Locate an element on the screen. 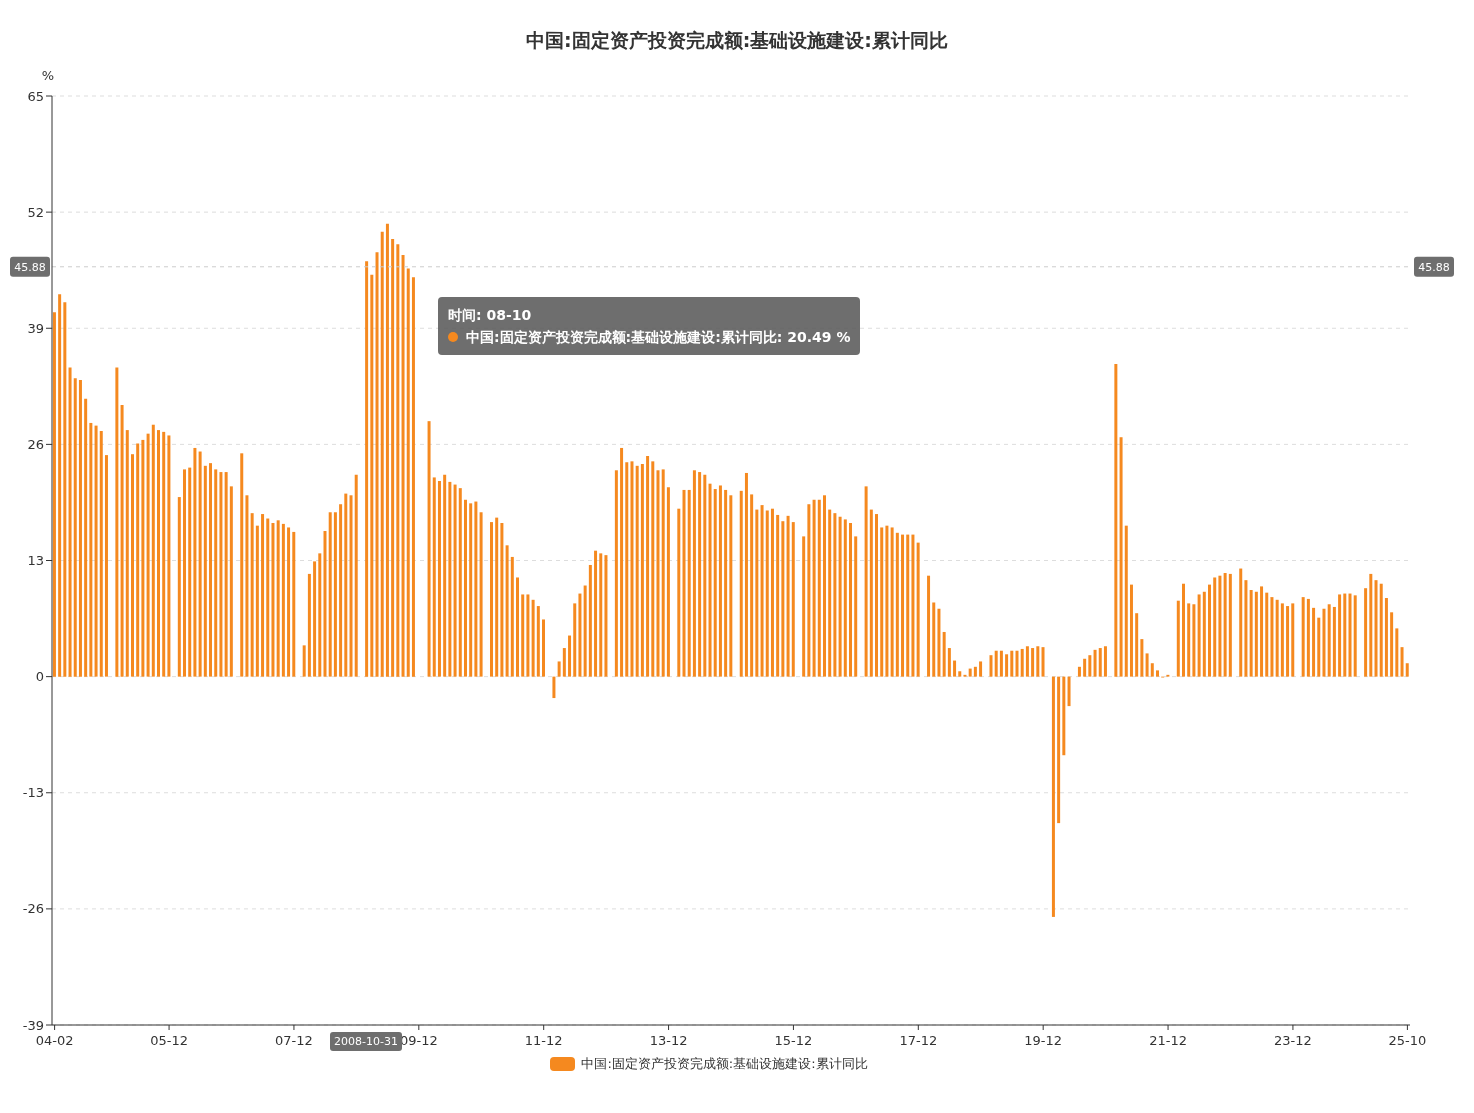 The image size is (1474, 1113). ref-line-label: 45.88 is located at coordinates (30, 267).